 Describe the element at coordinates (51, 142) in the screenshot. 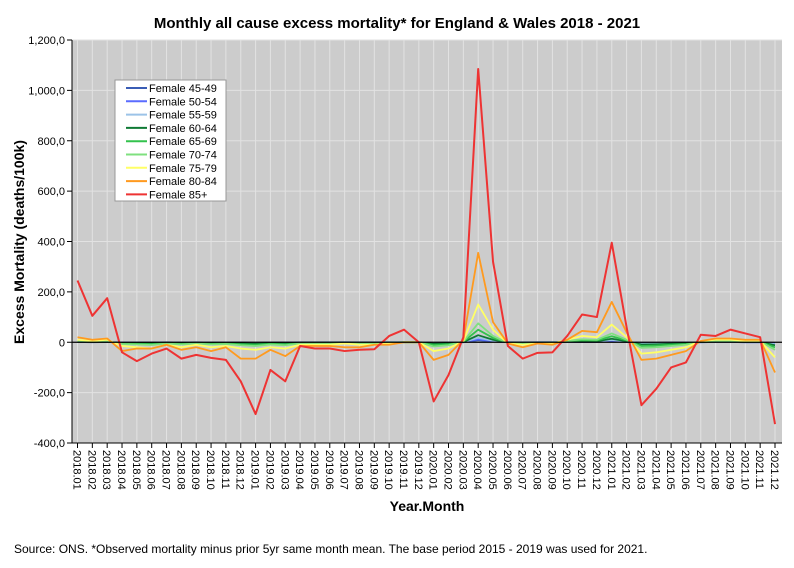

I see `y-tick-label: 800,0` at that location.